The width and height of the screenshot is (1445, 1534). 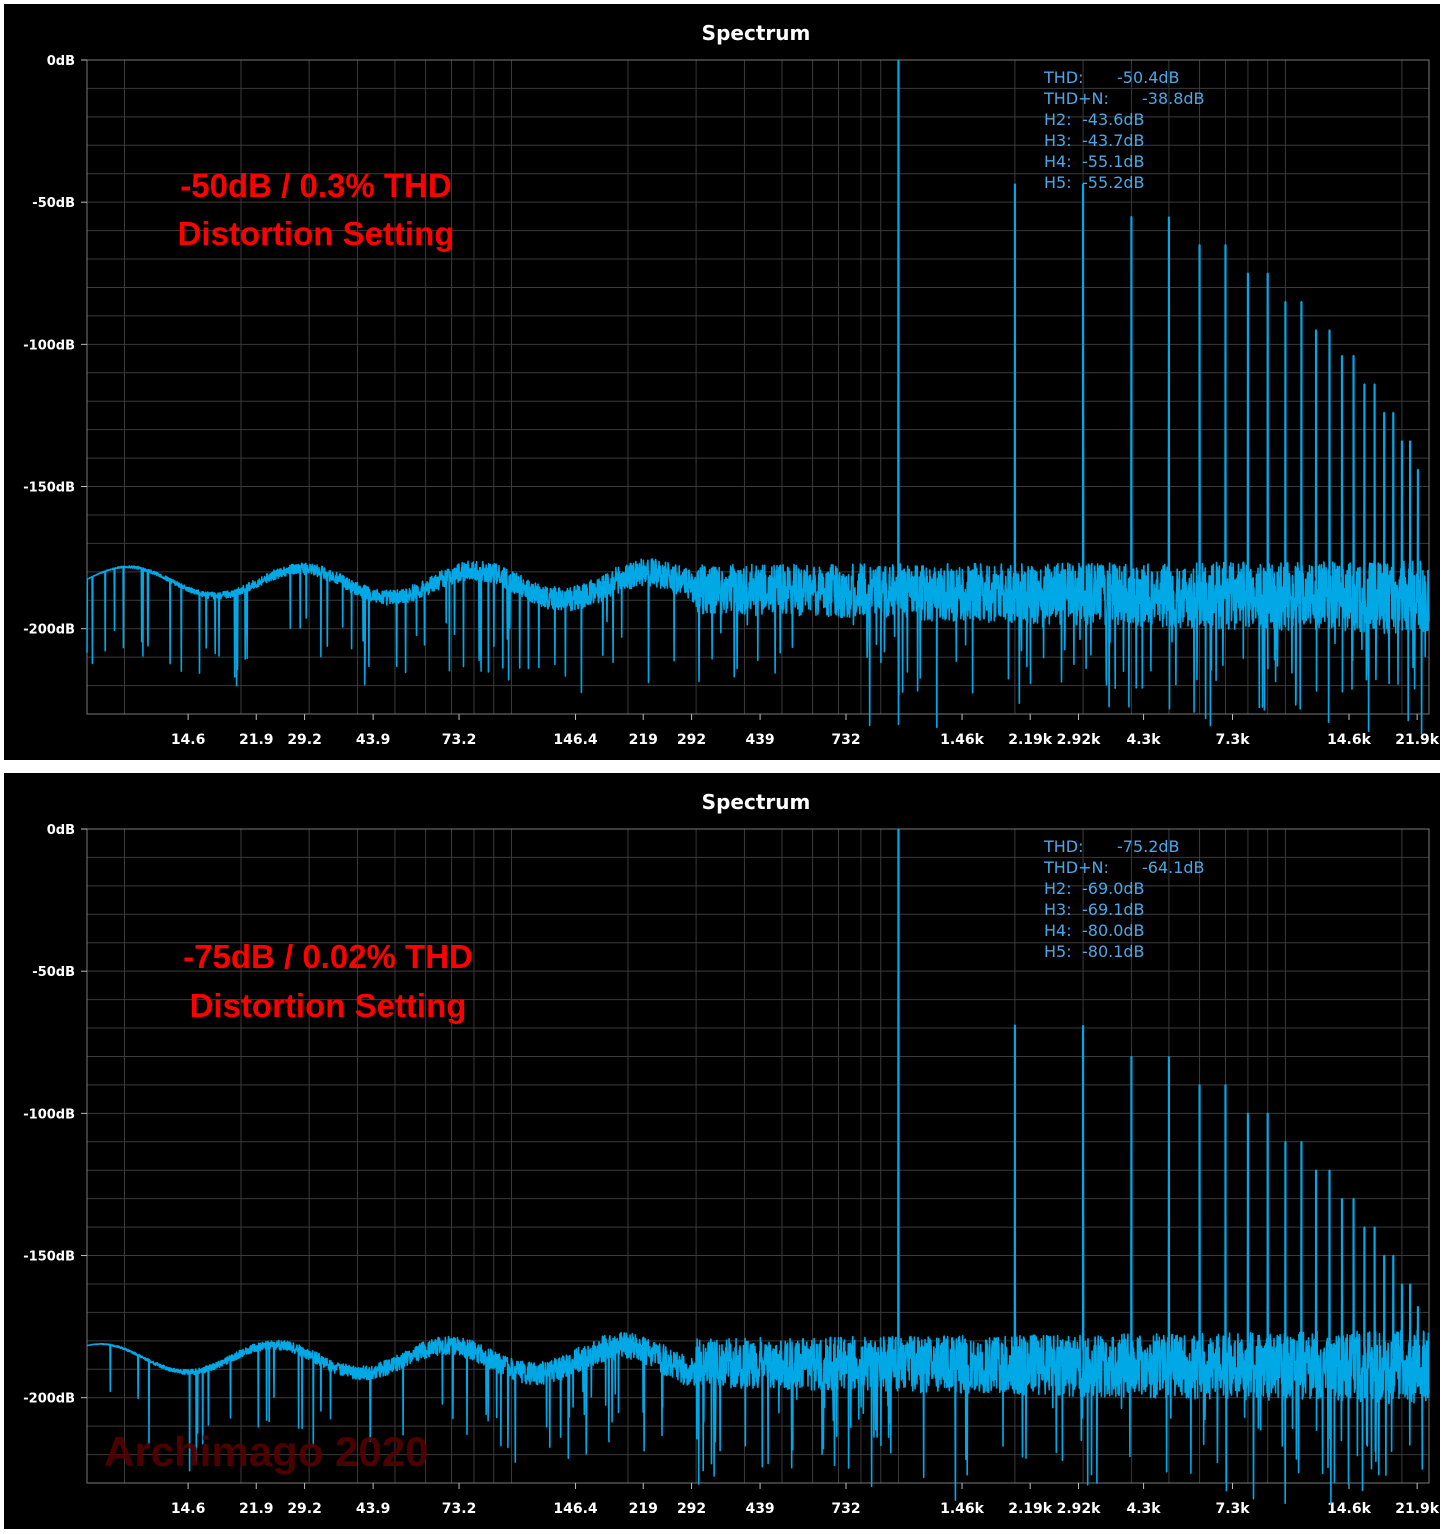 I want to click on stat-value: -55.1dB, so click(x=1113, y=161).